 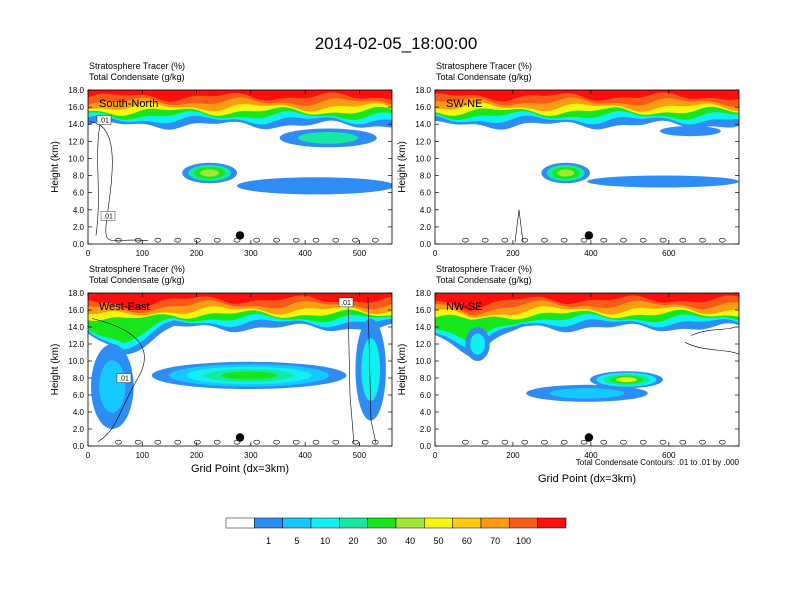 I want to click on y-tick-label: 8.0, so click(x=426, y=176).